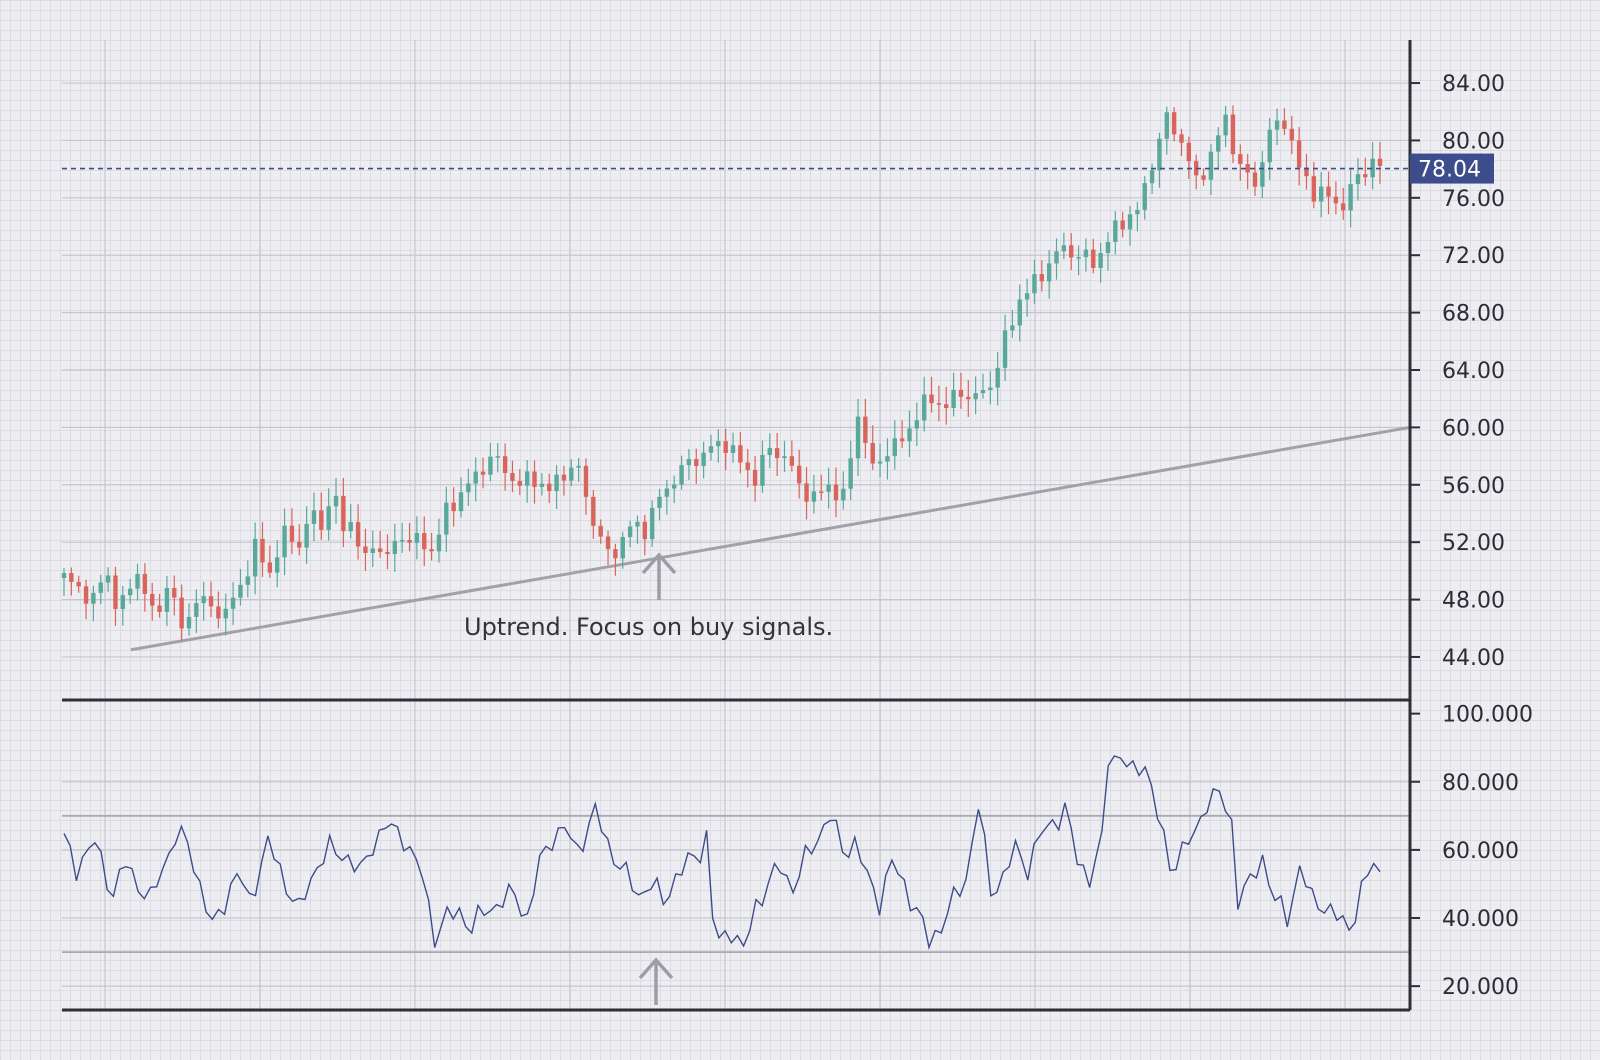 The image size is (1600, 1060). Describe the element at coordinates (1473, 486) in the screenshot. I see `price-tick-label: 56.00` at that location.